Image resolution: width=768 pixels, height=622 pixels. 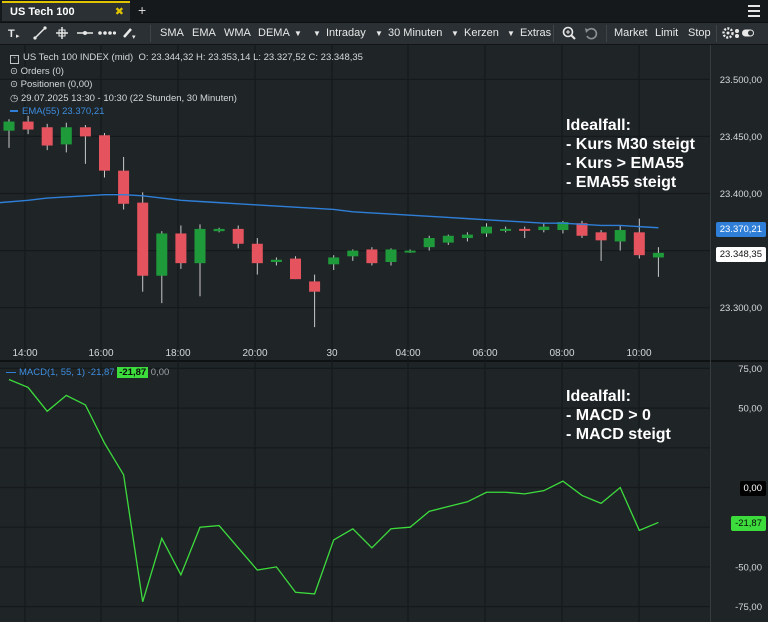 What do you see at coordinates (274, 33) in the screenshot?
I see `indicator-dema-button: DEMA` at bounding box center [274, 33].